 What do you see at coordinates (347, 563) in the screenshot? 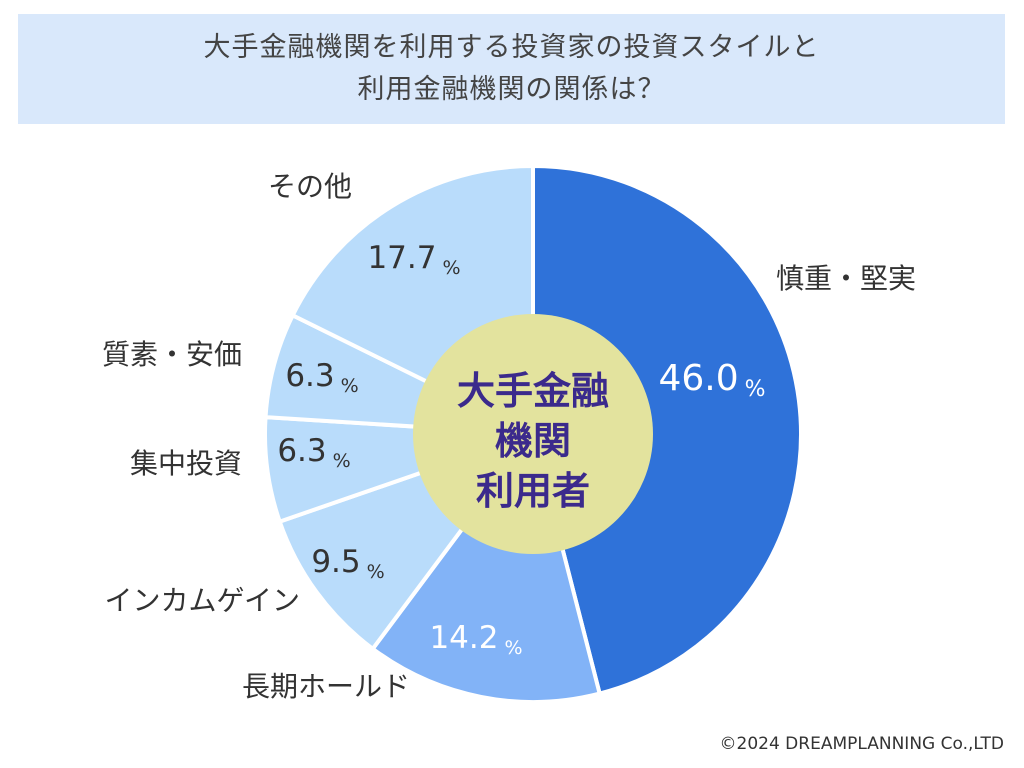
I see `slice-value-label: 9.5%` at bounding box center [347, 563].